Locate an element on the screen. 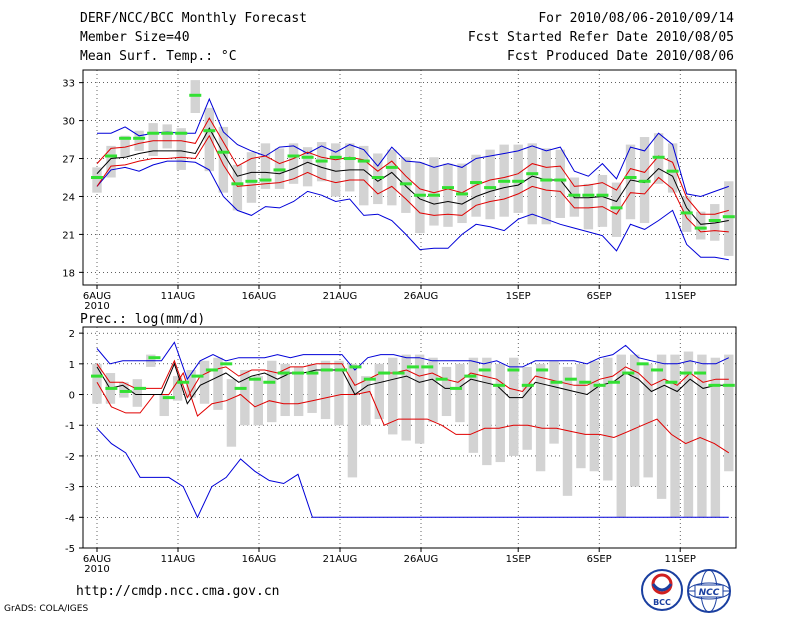  precip-panel-title: Prec.: log(mm/d) is located at coordinates (143, 319).